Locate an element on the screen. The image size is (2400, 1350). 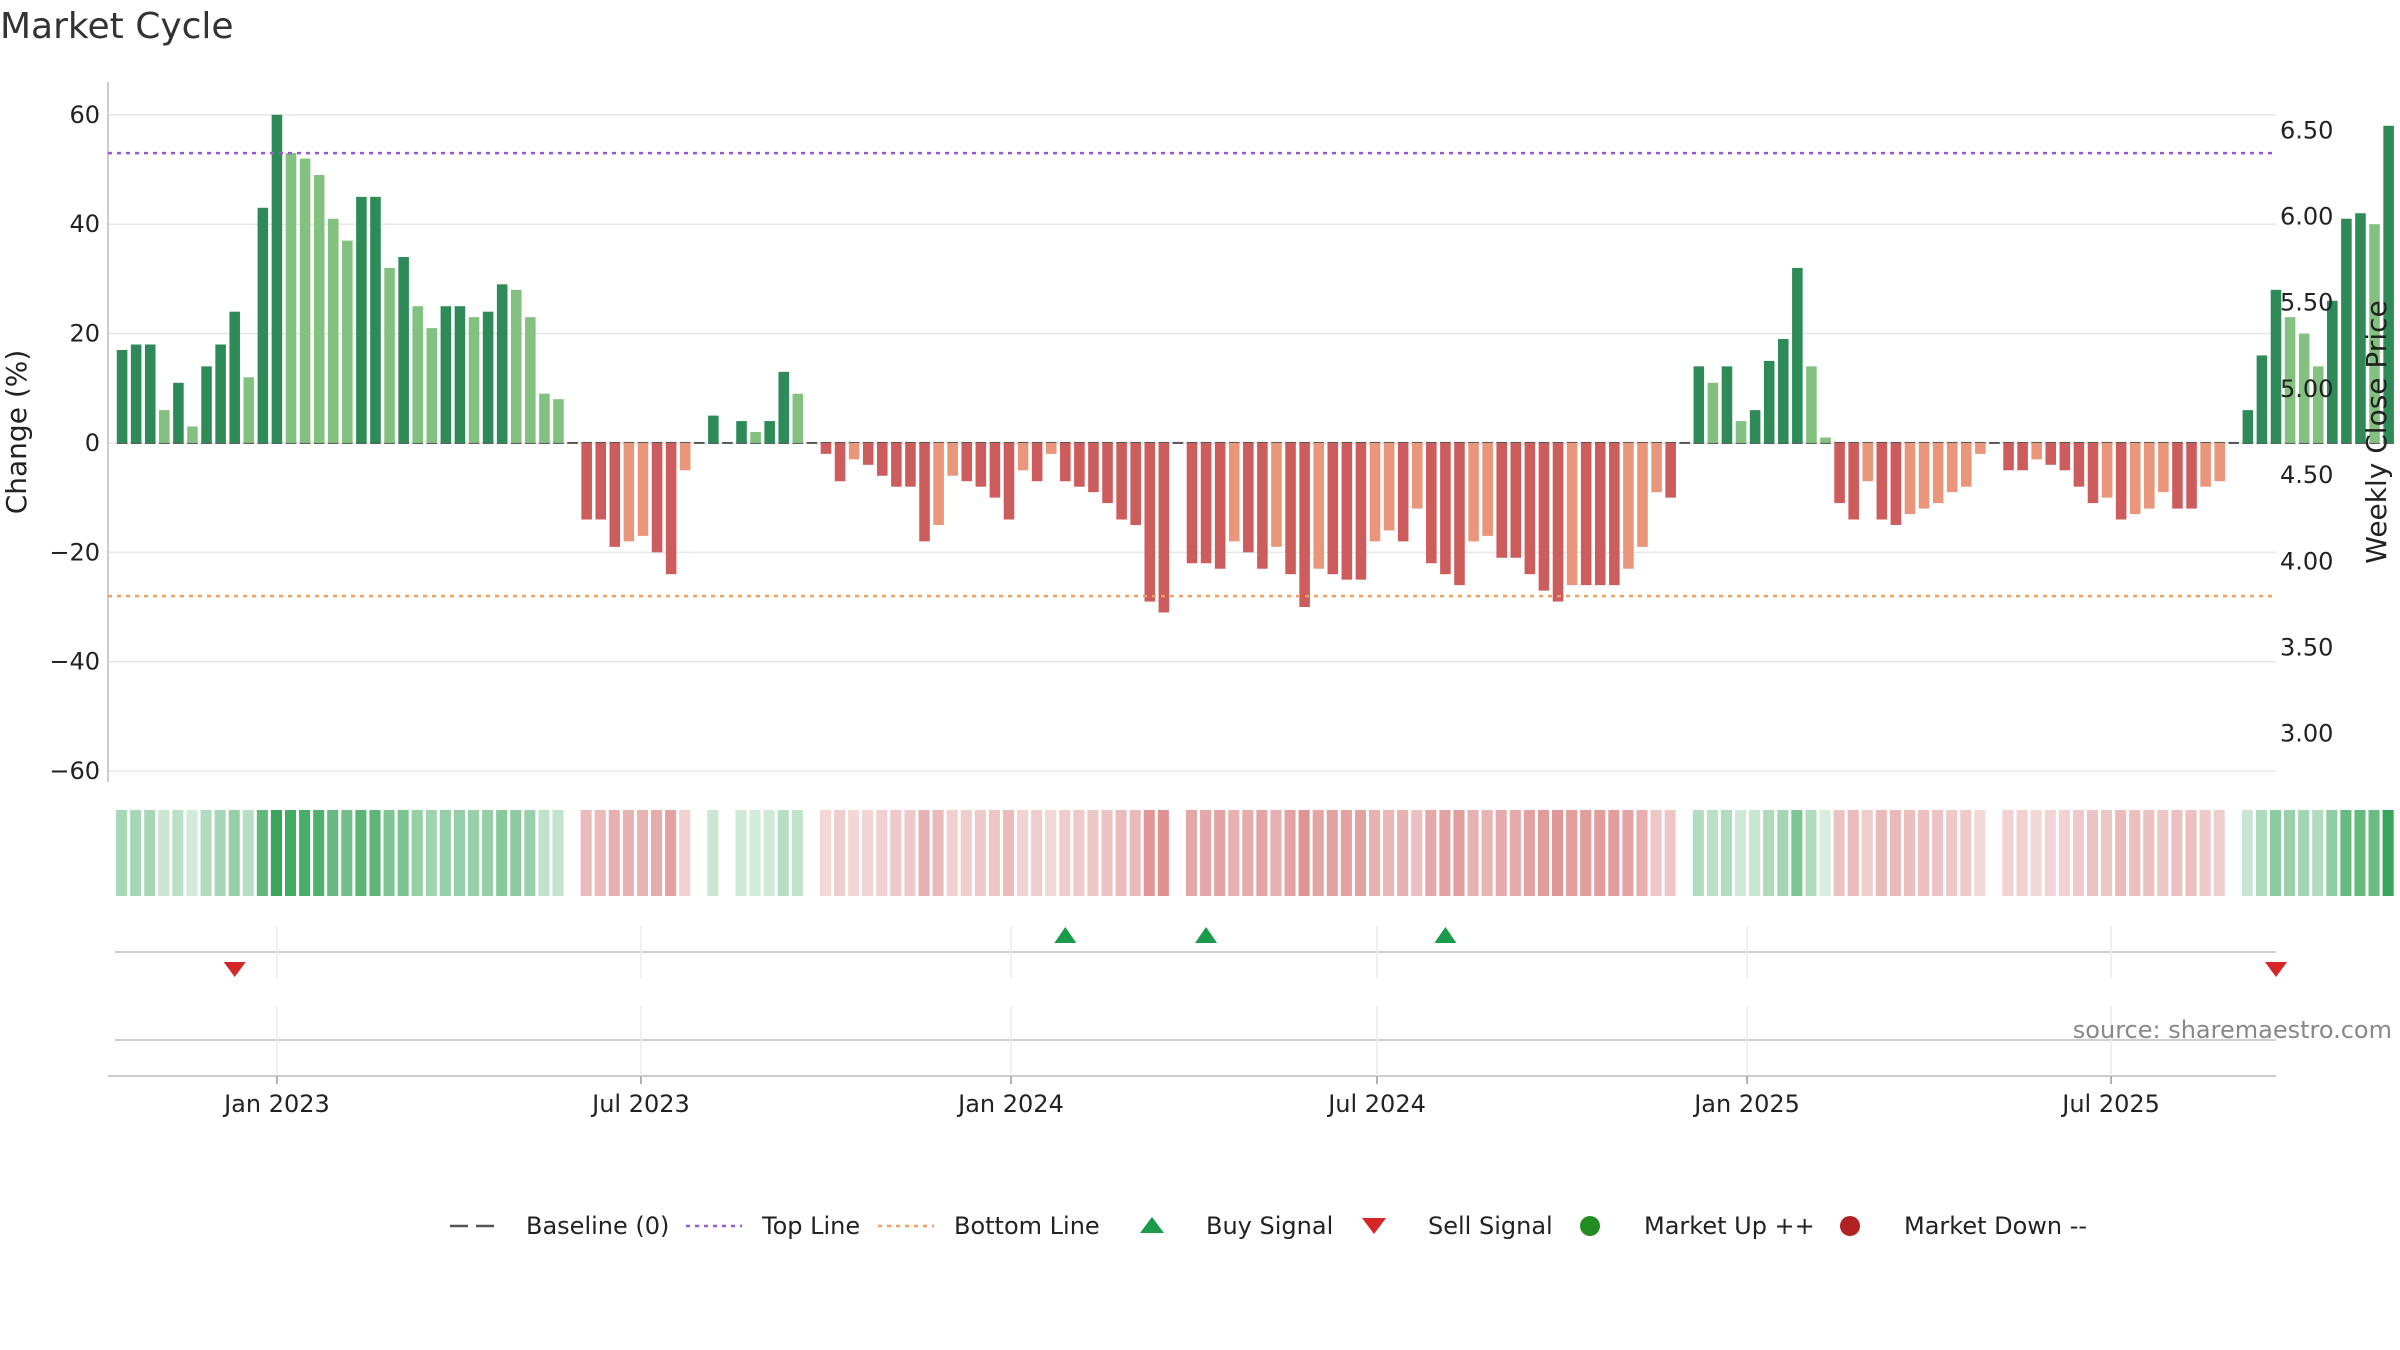
legend-item: Buy Signal is located at coordinates (1236, 1226).